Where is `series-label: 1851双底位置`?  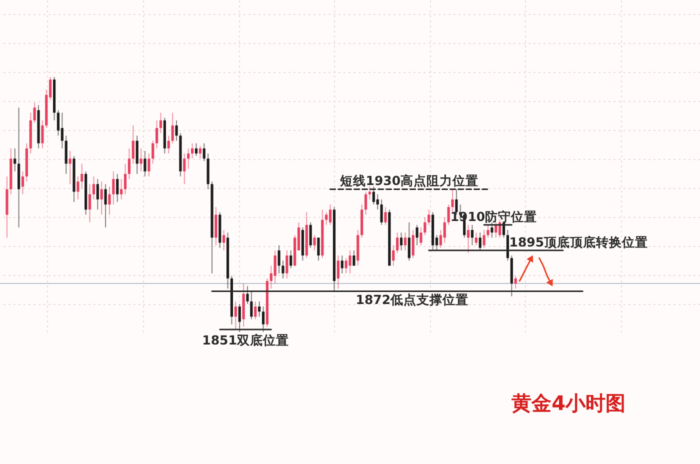 series-label: 1851双底位置 is located at coordinates (245, 340).